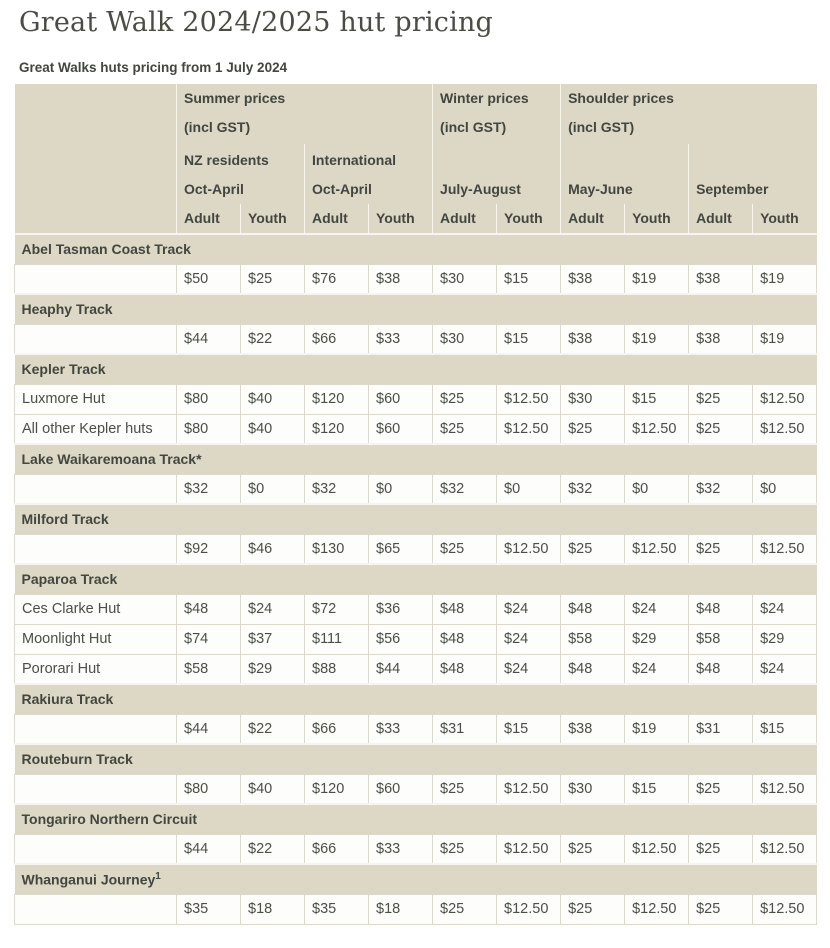 The height and width of the screenshot is (948, 830). I want to click on track-name-cell: Whanganui Journey1, so click(415, 878).